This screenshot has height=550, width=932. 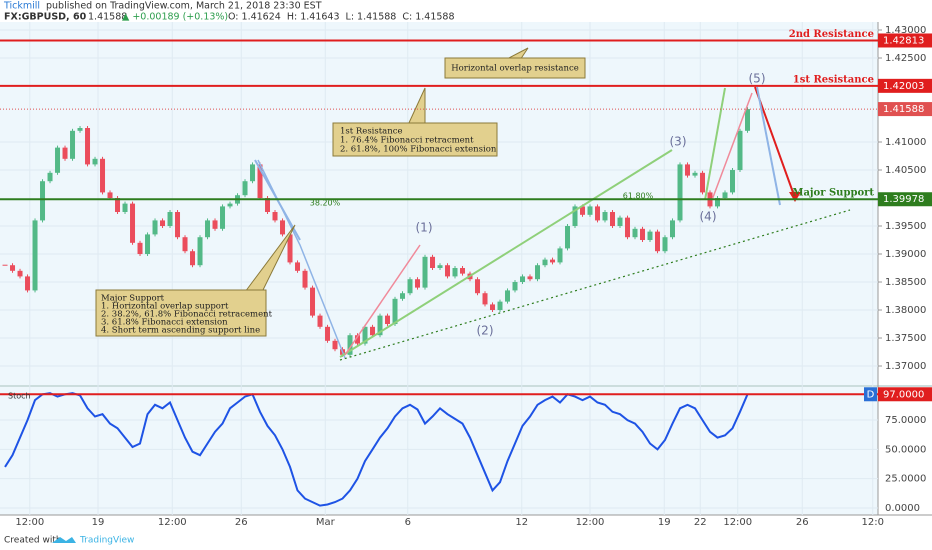 I want to click on callout-text: 3. 61.8% Fibonacci extension, so click(x=164, y=323).